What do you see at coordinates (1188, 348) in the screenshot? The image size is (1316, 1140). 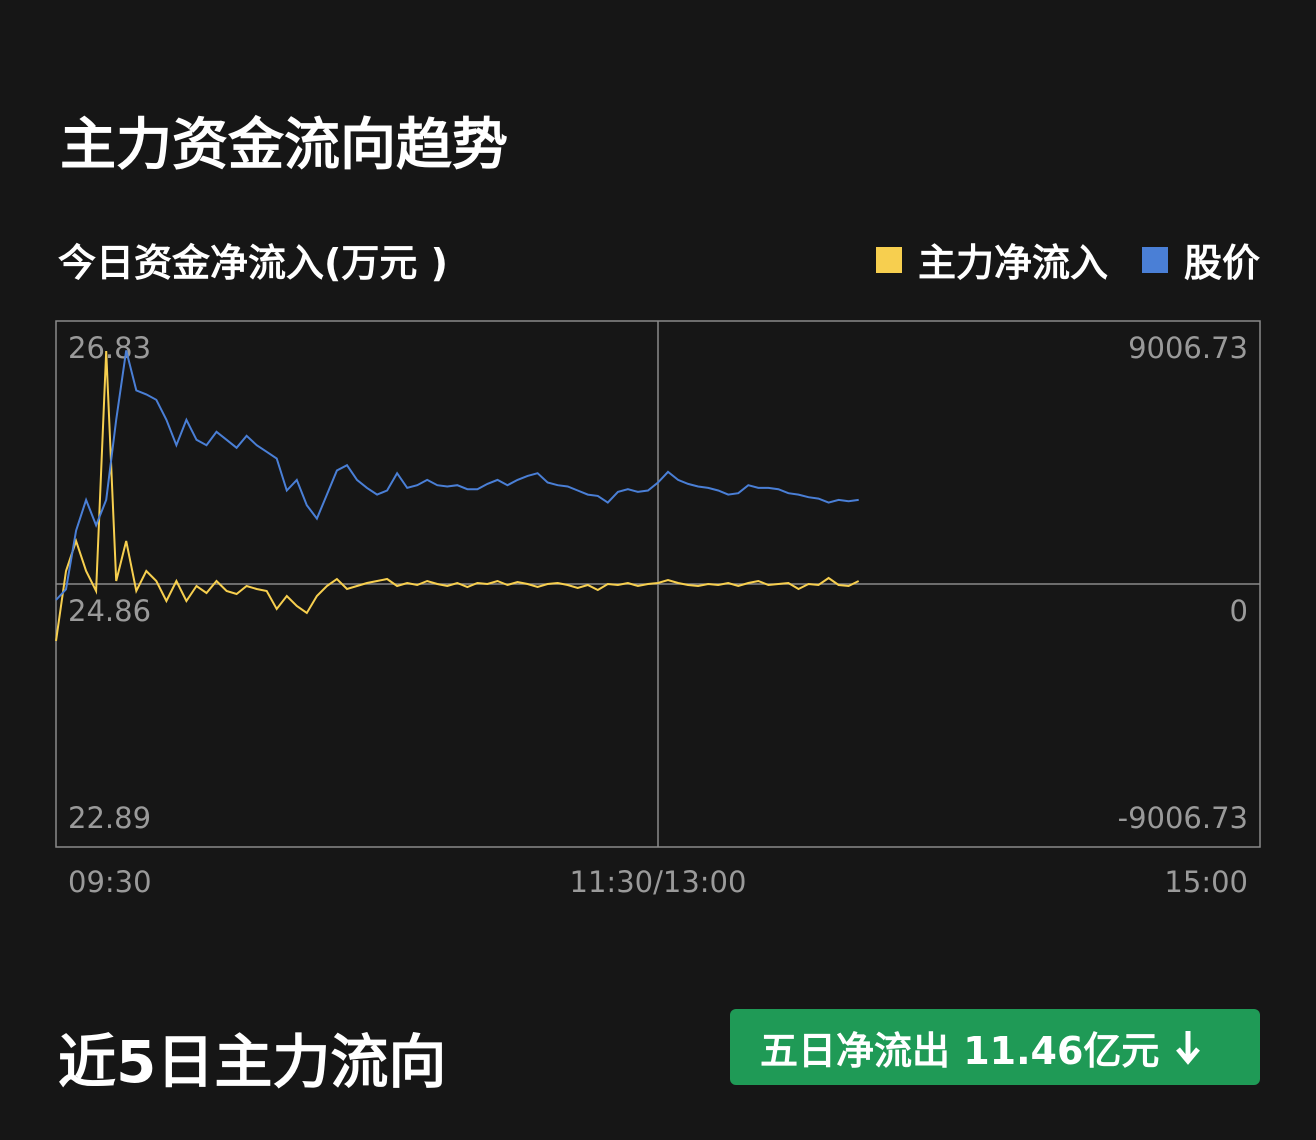 I see `y2-tick-label: 9006.73` at bounding box center [1188, 348].